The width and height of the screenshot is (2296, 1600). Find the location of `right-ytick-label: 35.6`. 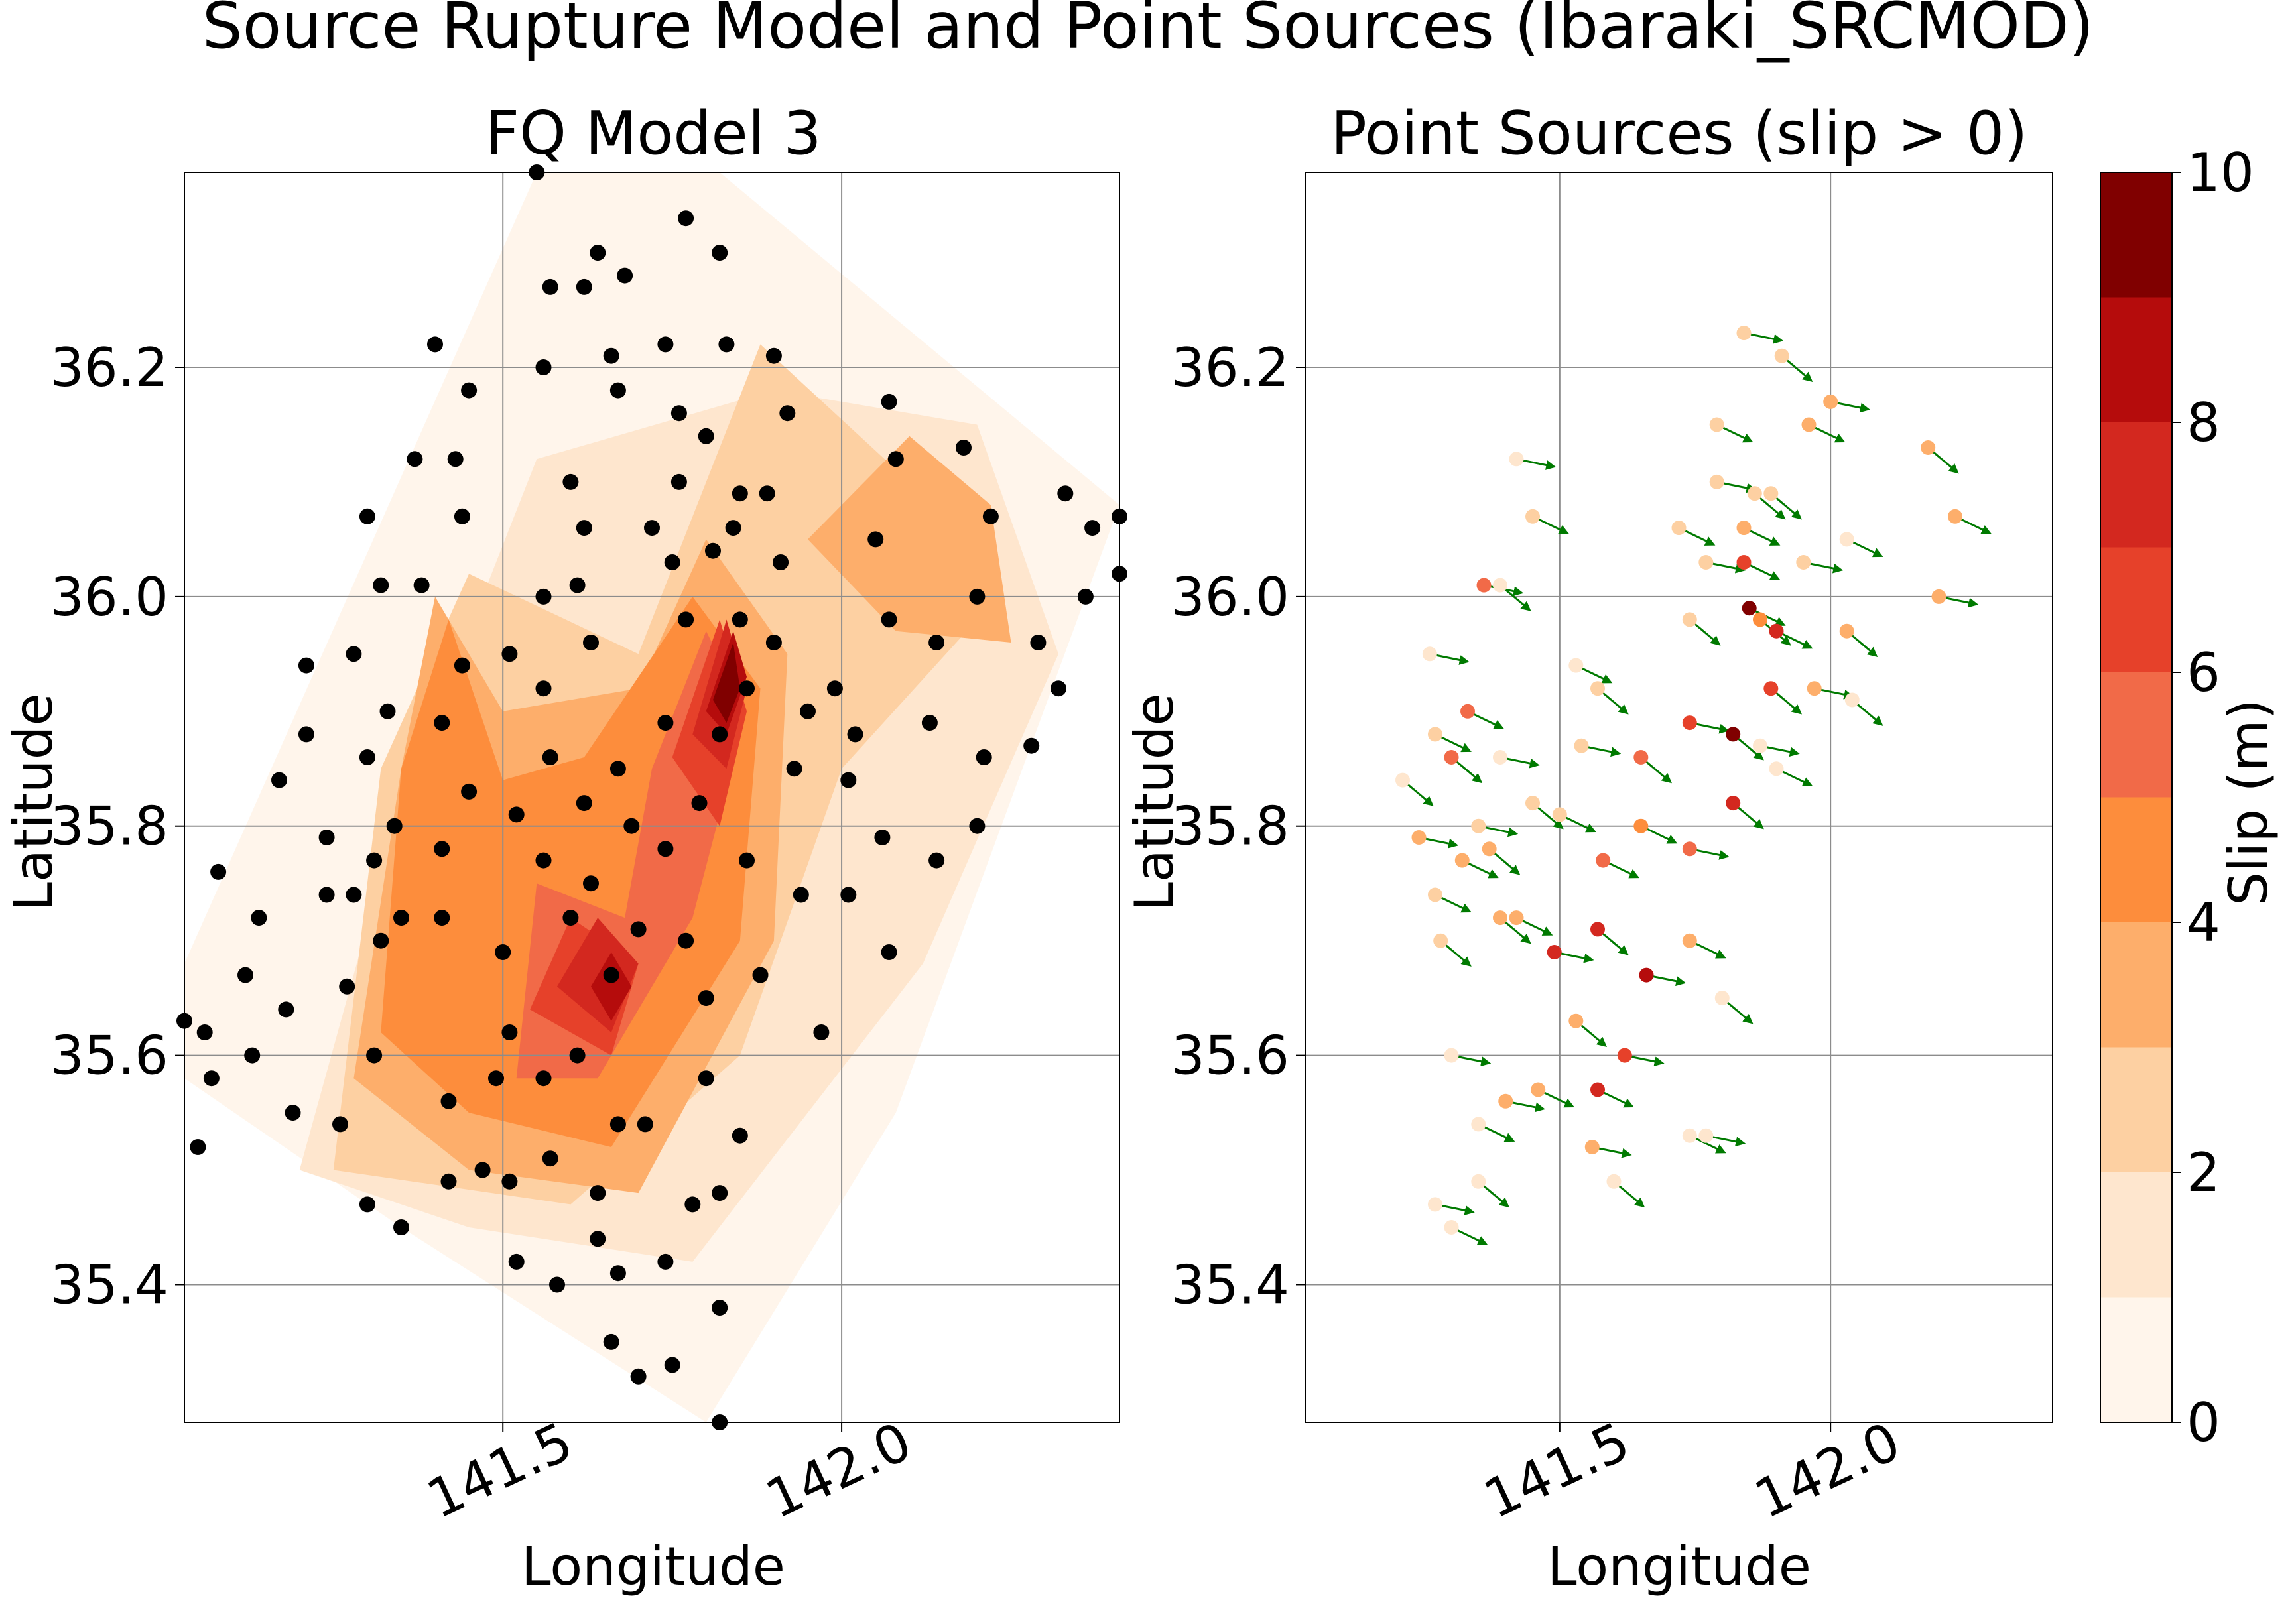

right-ytick-label: 35.6 is located at coordinates (1230, 1056).